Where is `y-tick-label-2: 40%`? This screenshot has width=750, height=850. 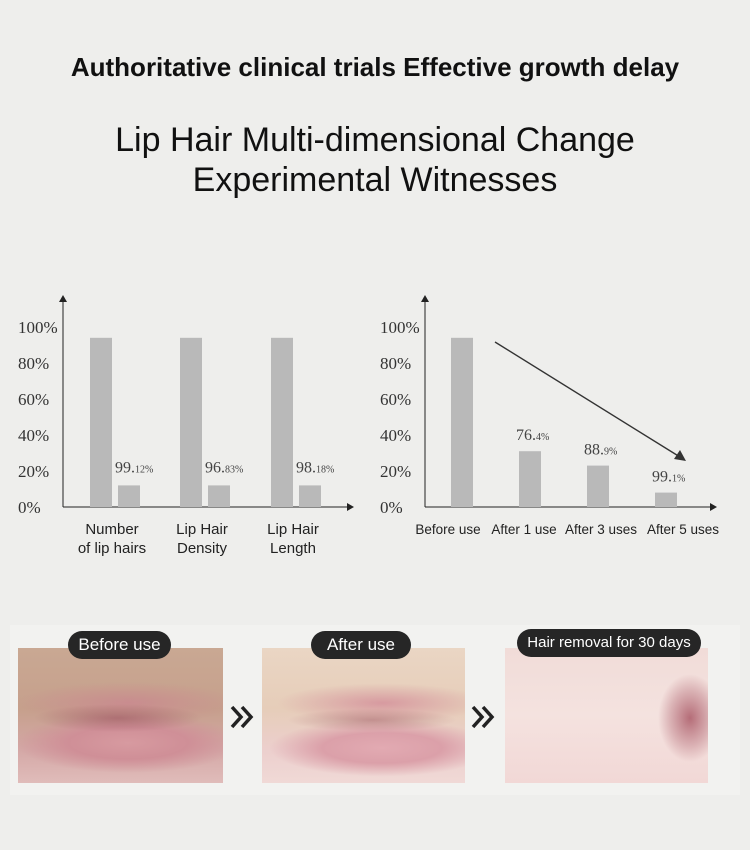 y-tick-label-2: 40% is located at coordinates (395, 435).